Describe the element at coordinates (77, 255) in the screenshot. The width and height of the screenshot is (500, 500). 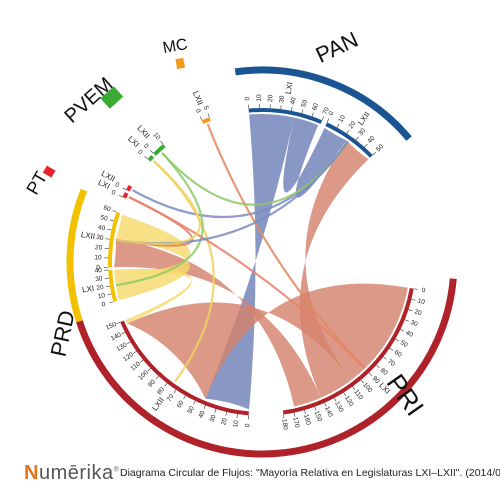
I see `party-arc-prd` at that location.